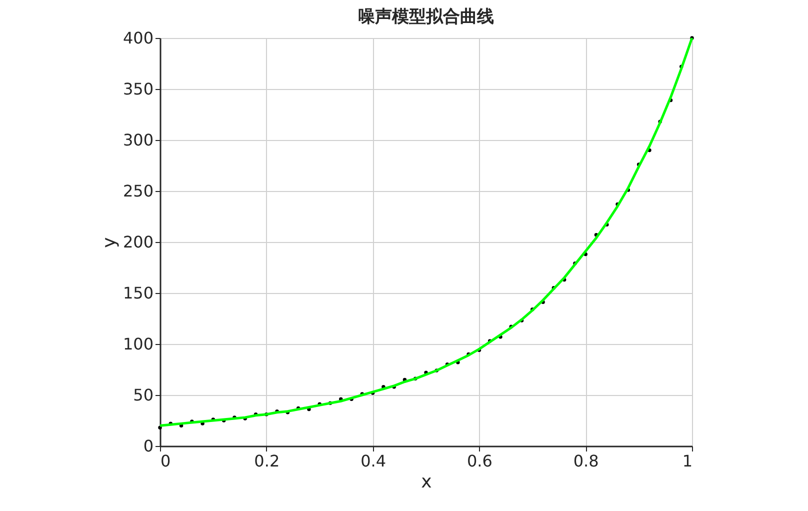 The width and height of the screenshot is (808, 511). Describe the element at coordinates (687, 461) in the screenshot. I see `x-tick-label: 1` at that location.